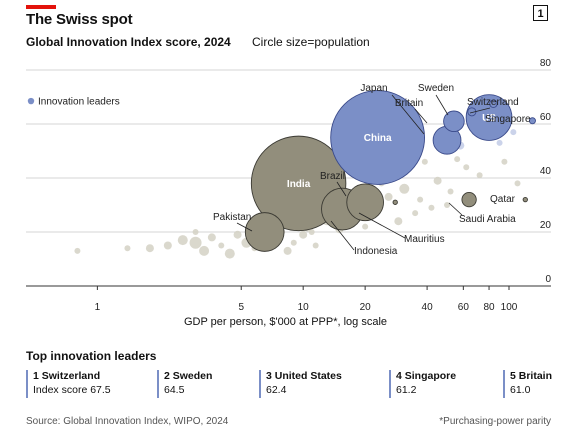 This screenshot has width=571, height=443. Describe the element at coordinates (373, 88) in the screenshot. I see `country-label-japan: Japan` at that location.